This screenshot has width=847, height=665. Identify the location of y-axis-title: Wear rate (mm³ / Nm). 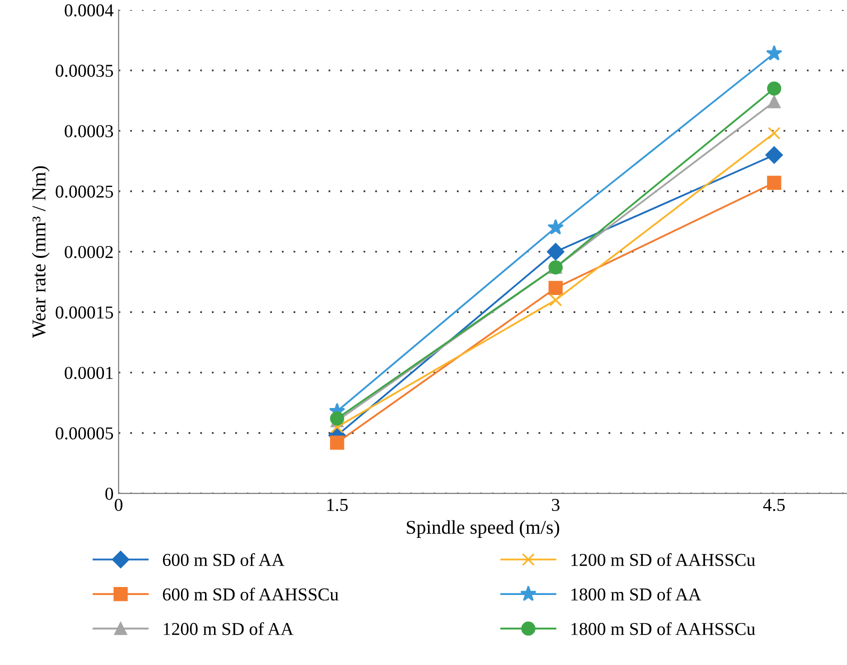
(41, 252).